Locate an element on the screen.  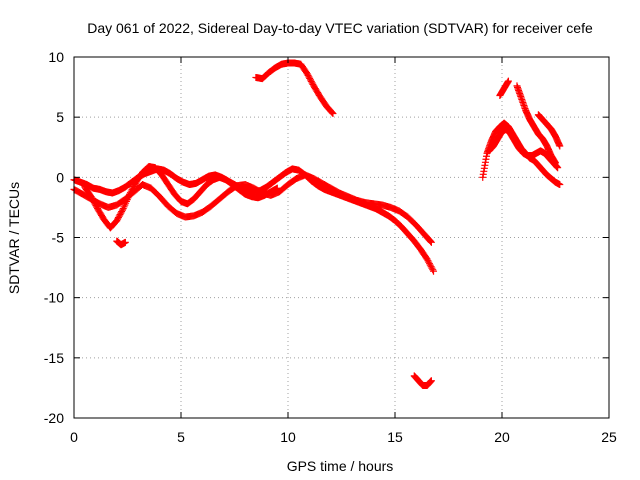
y-tick-label: -20 is located at coordinates (54, 418).